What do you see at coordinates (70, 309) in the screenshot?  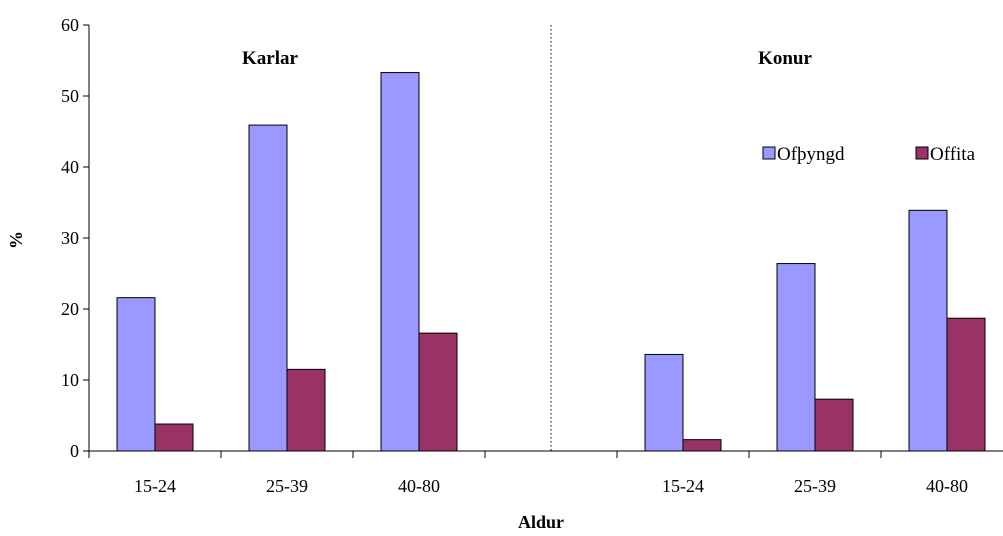 I see `y-tick-label: 20` at bounding box center [70, 309].